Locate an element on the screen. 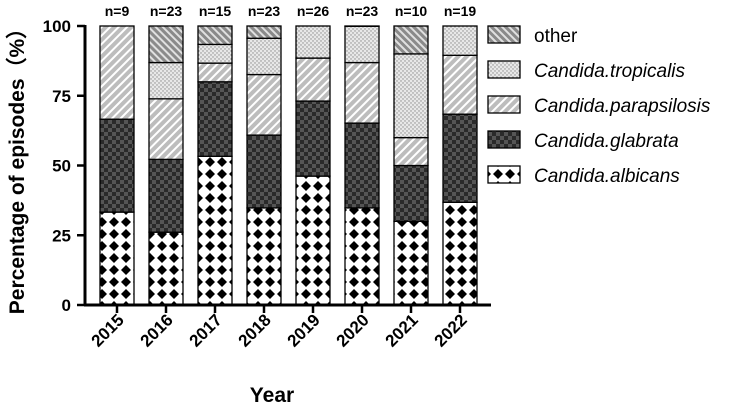 The image size is (750, 410). x-tick-label: 2015 is located at coordinates (108, 330).